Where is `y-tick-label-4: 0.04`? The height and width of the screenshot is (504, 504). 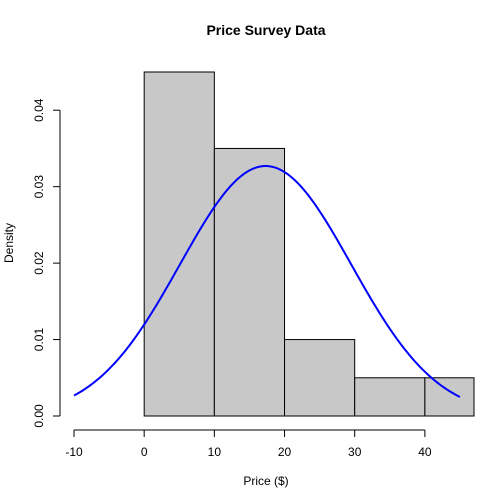
y-tick-label-4: 0.04 is located at coordinates (39, 110).